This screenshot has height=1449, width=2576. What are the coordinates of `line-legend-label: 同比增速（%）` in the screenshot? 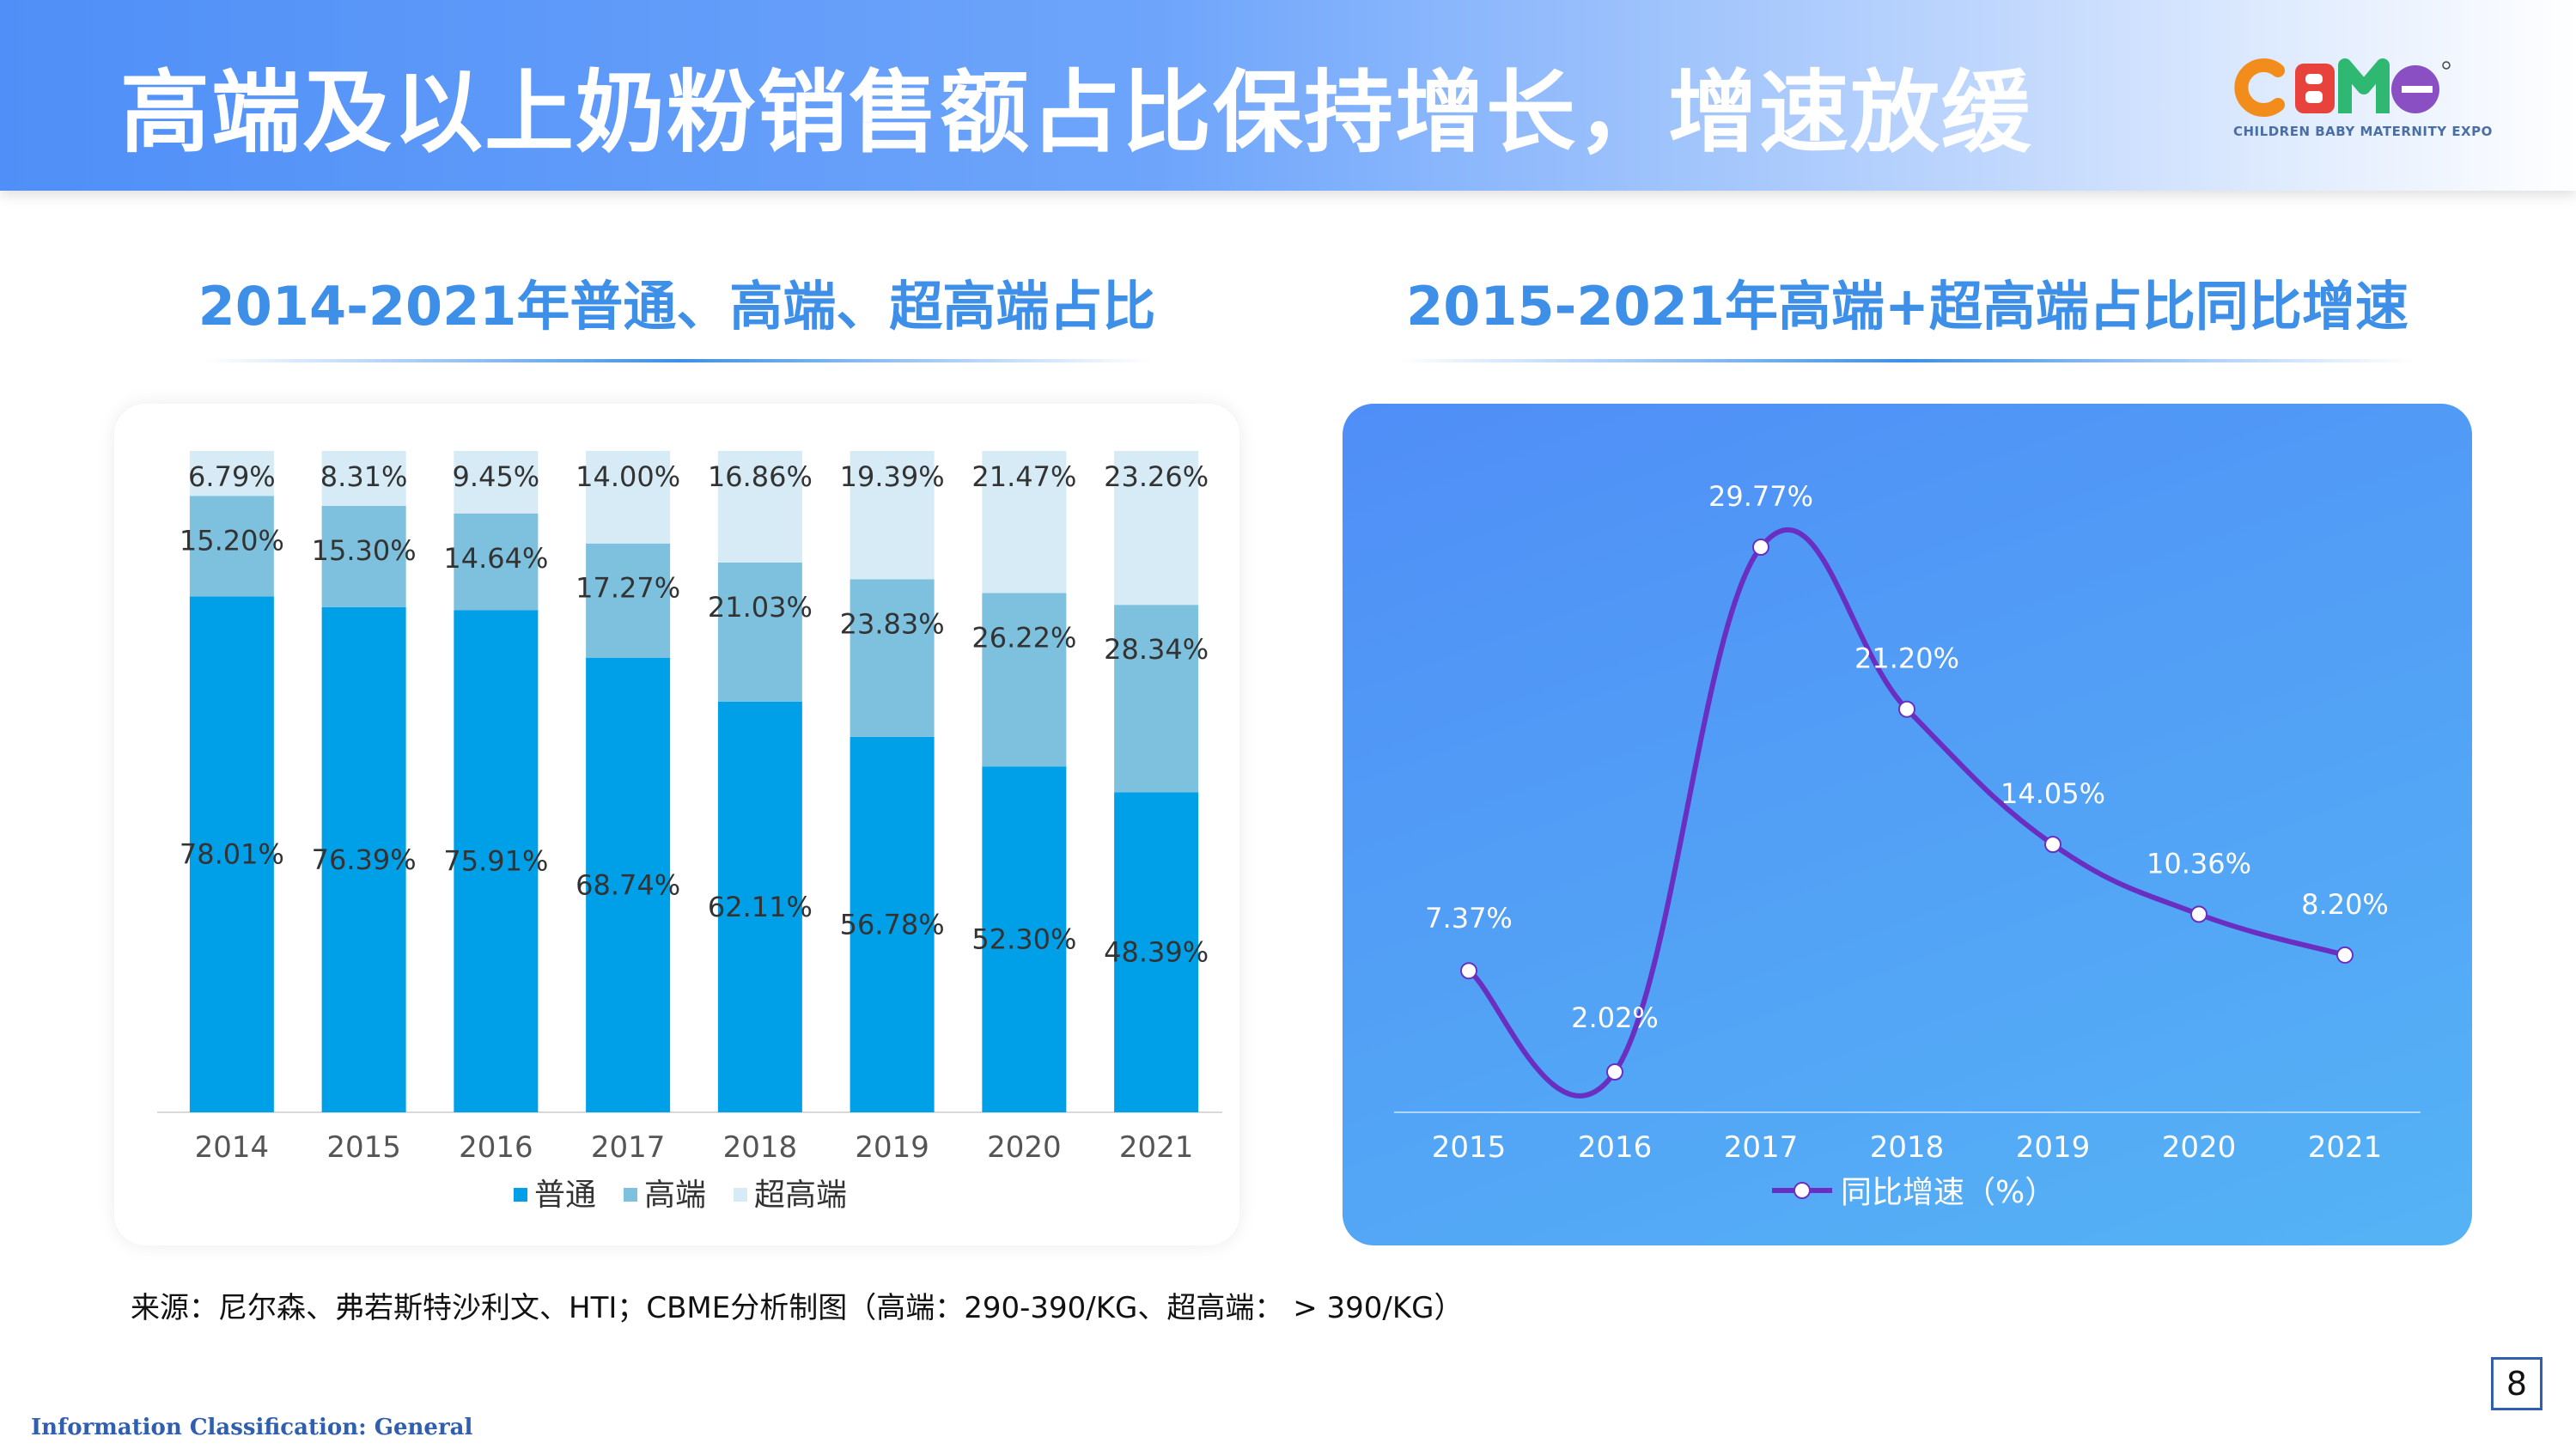 It's located at (1948, 1192).